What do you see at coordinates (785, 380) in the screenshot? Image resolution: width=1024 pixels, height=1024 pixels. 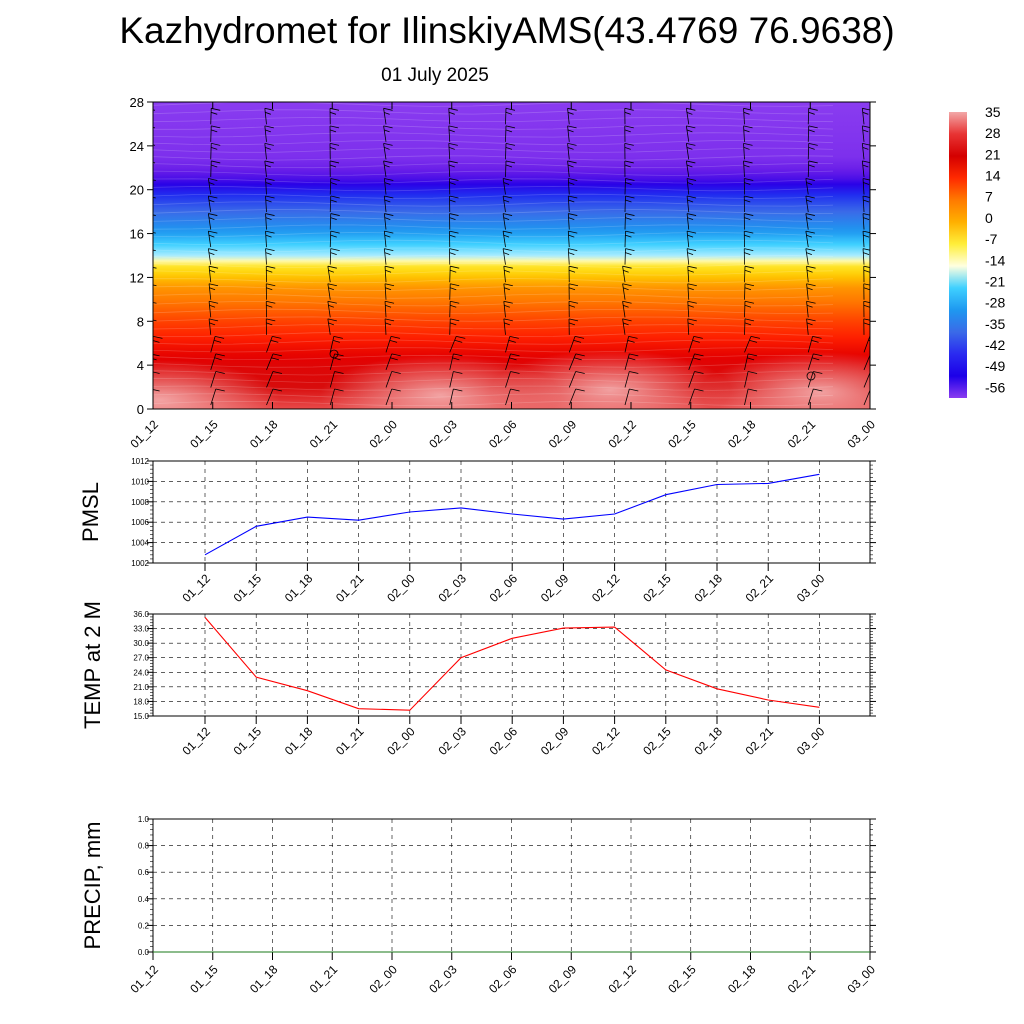 I see `surface-warm-spot` at bounding box center [785, 380].